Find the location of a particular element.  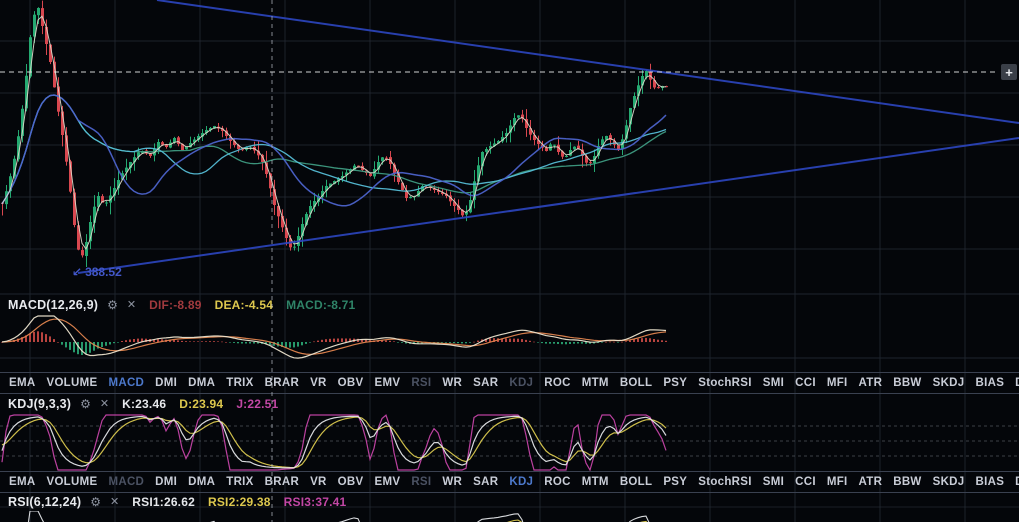

macd-dif-value: DIF:-8.89 is located at coordinates (175, 305).